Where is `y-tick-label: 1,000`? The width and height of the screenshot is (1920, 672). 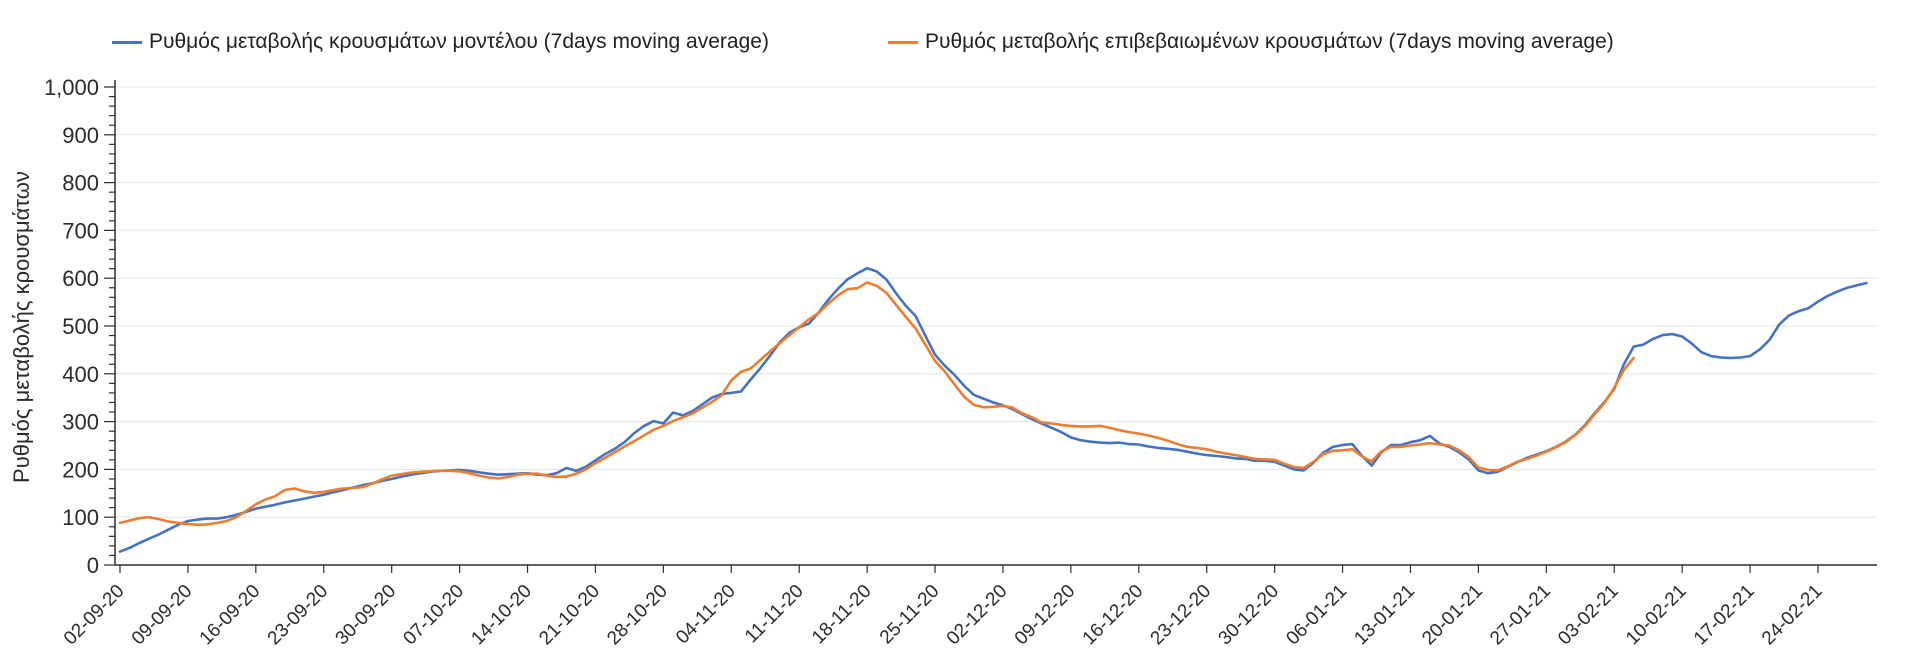 y-tick-label: 1,000 is located at coordinates (71, 87).